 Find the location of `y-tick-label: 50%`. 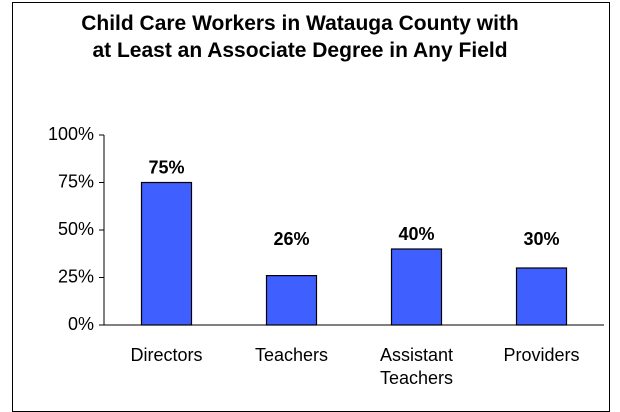

y-tick-label: 50% is located at coordinates (76, 229).